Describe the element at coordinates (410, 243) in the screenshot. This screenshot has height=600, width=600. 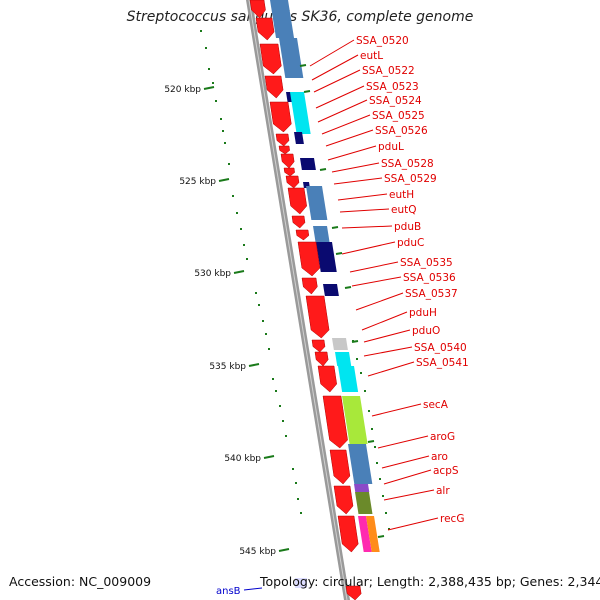
I see `gene-label: pduC` at that location.